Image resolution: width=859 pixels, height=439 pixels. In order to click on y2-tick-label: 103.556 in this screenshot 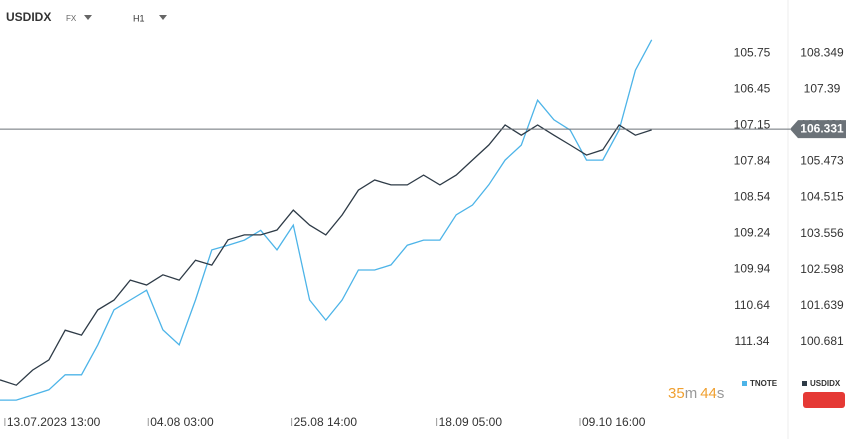, I will do `click(822, 233)`.